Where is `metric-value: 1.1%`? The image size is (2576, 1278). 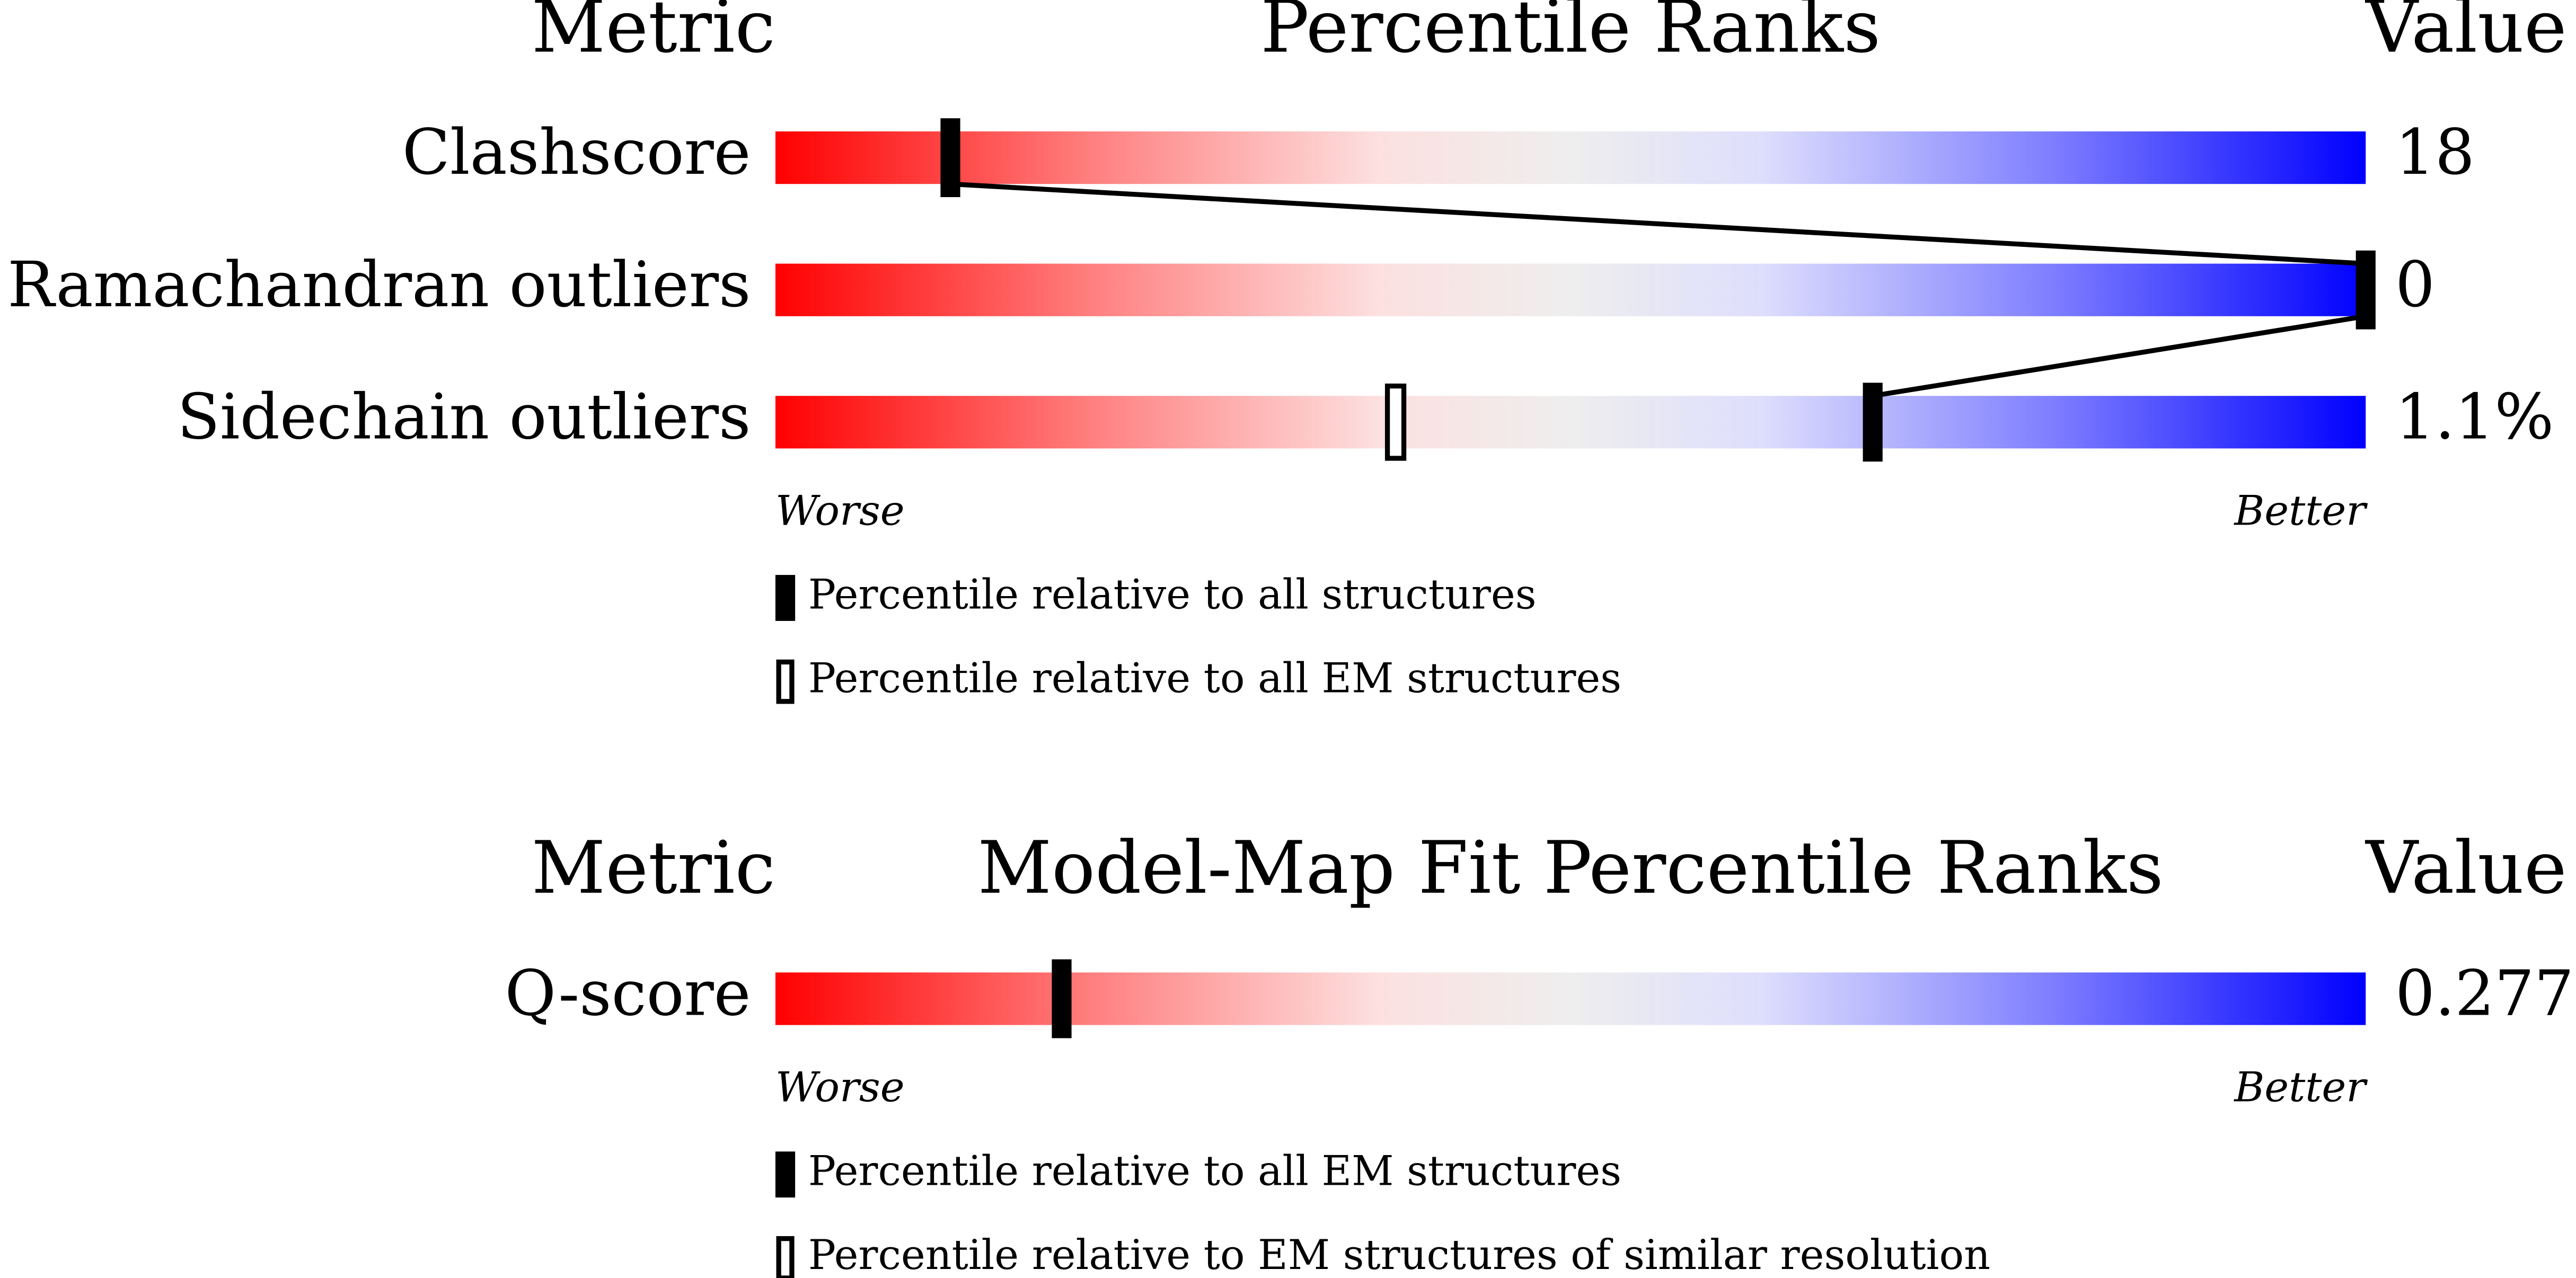 metric-value: 1.1% is located at coordinates (2474, 416).